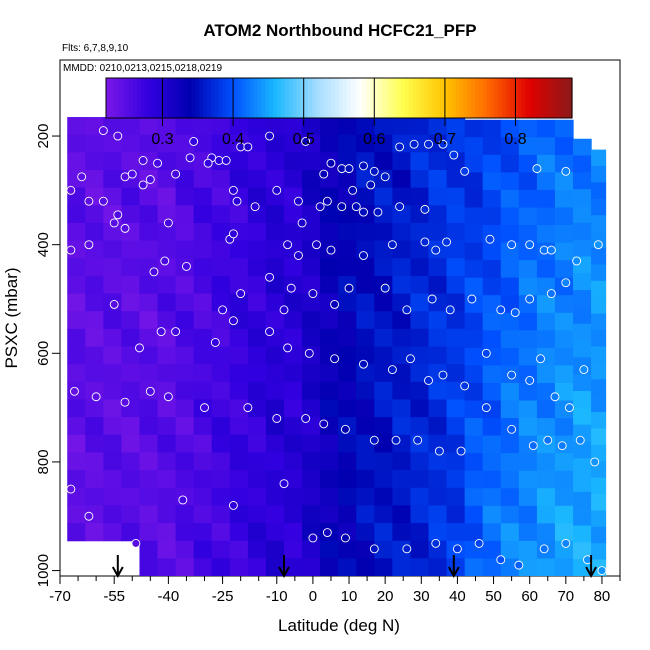  I want to click on x-tick-label: 70, so click(565, 596).